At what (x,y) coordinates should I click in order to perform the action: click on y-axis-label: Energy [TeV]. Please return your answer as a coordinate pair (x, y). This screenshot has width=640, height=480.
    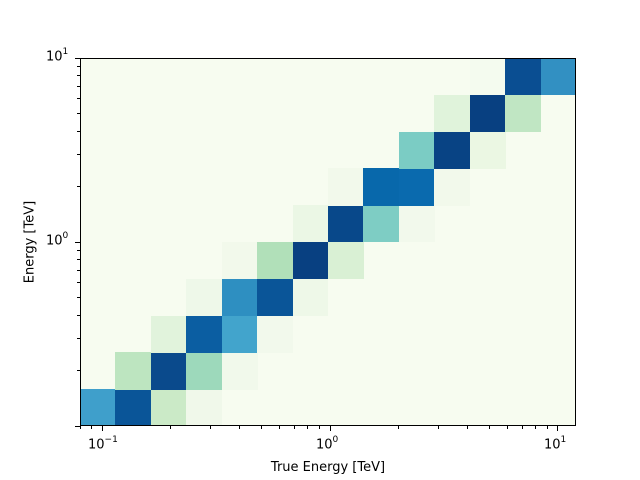
    Looking at the image, I should click on (30, 242).